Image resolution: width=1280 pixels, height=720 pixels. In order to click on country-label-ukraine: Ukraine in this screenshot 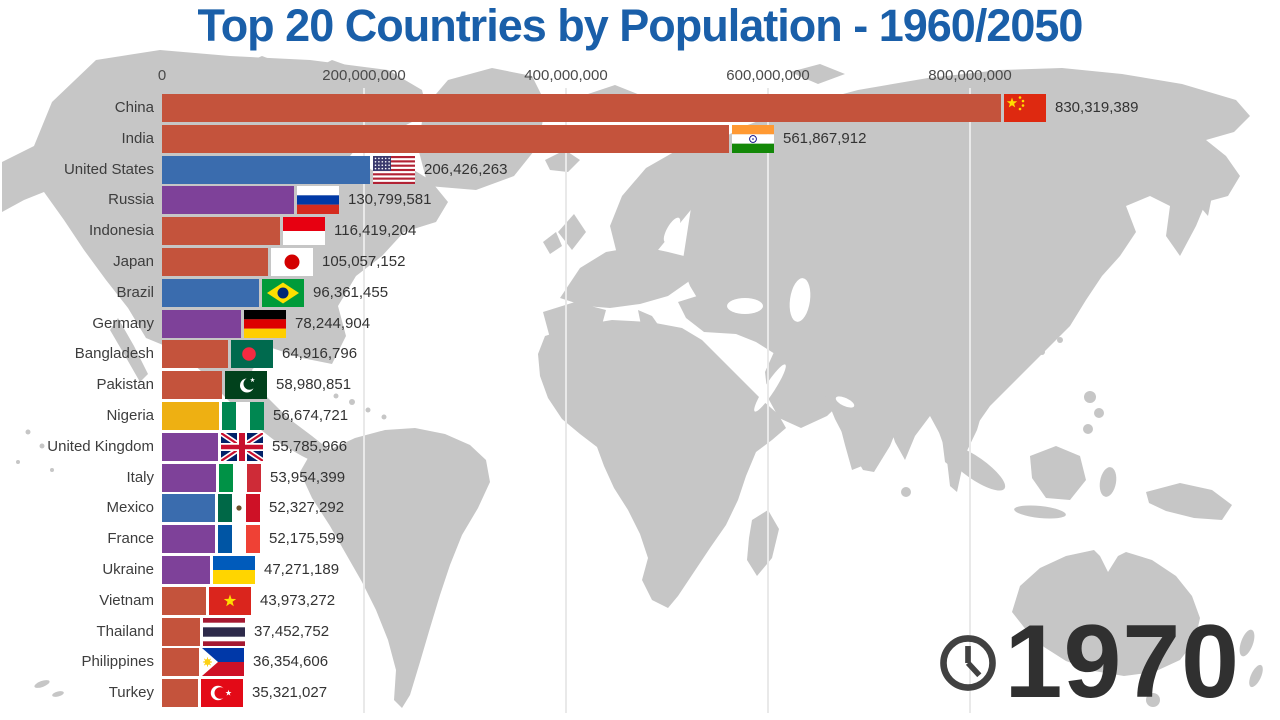, I will do `click(128, 569)`.